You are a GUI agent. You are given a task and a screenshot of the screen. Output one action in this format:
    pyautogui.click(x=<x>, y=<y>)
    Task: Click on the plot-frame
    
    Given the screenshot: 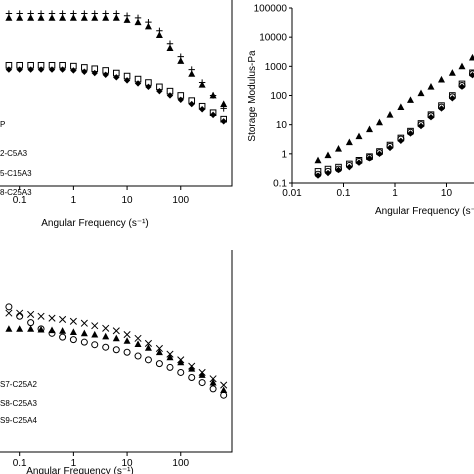 What is the action you would take?
    pyautogui.click(x=382, y=96)
    